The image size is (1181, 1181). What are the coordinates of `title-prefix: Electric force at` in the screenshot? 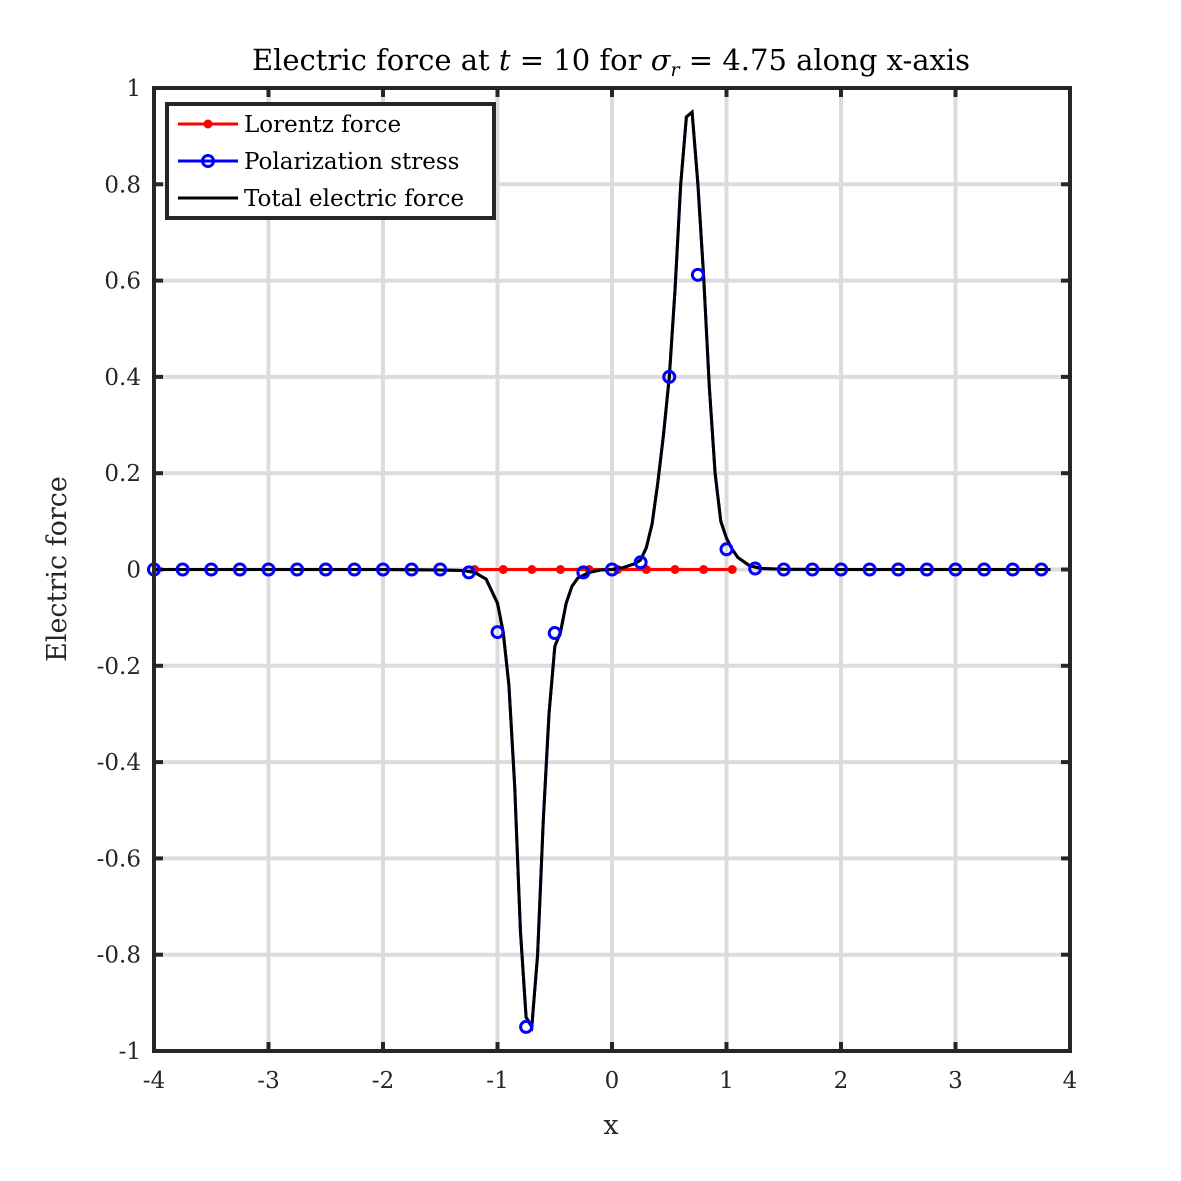 It's located at (375, 60).